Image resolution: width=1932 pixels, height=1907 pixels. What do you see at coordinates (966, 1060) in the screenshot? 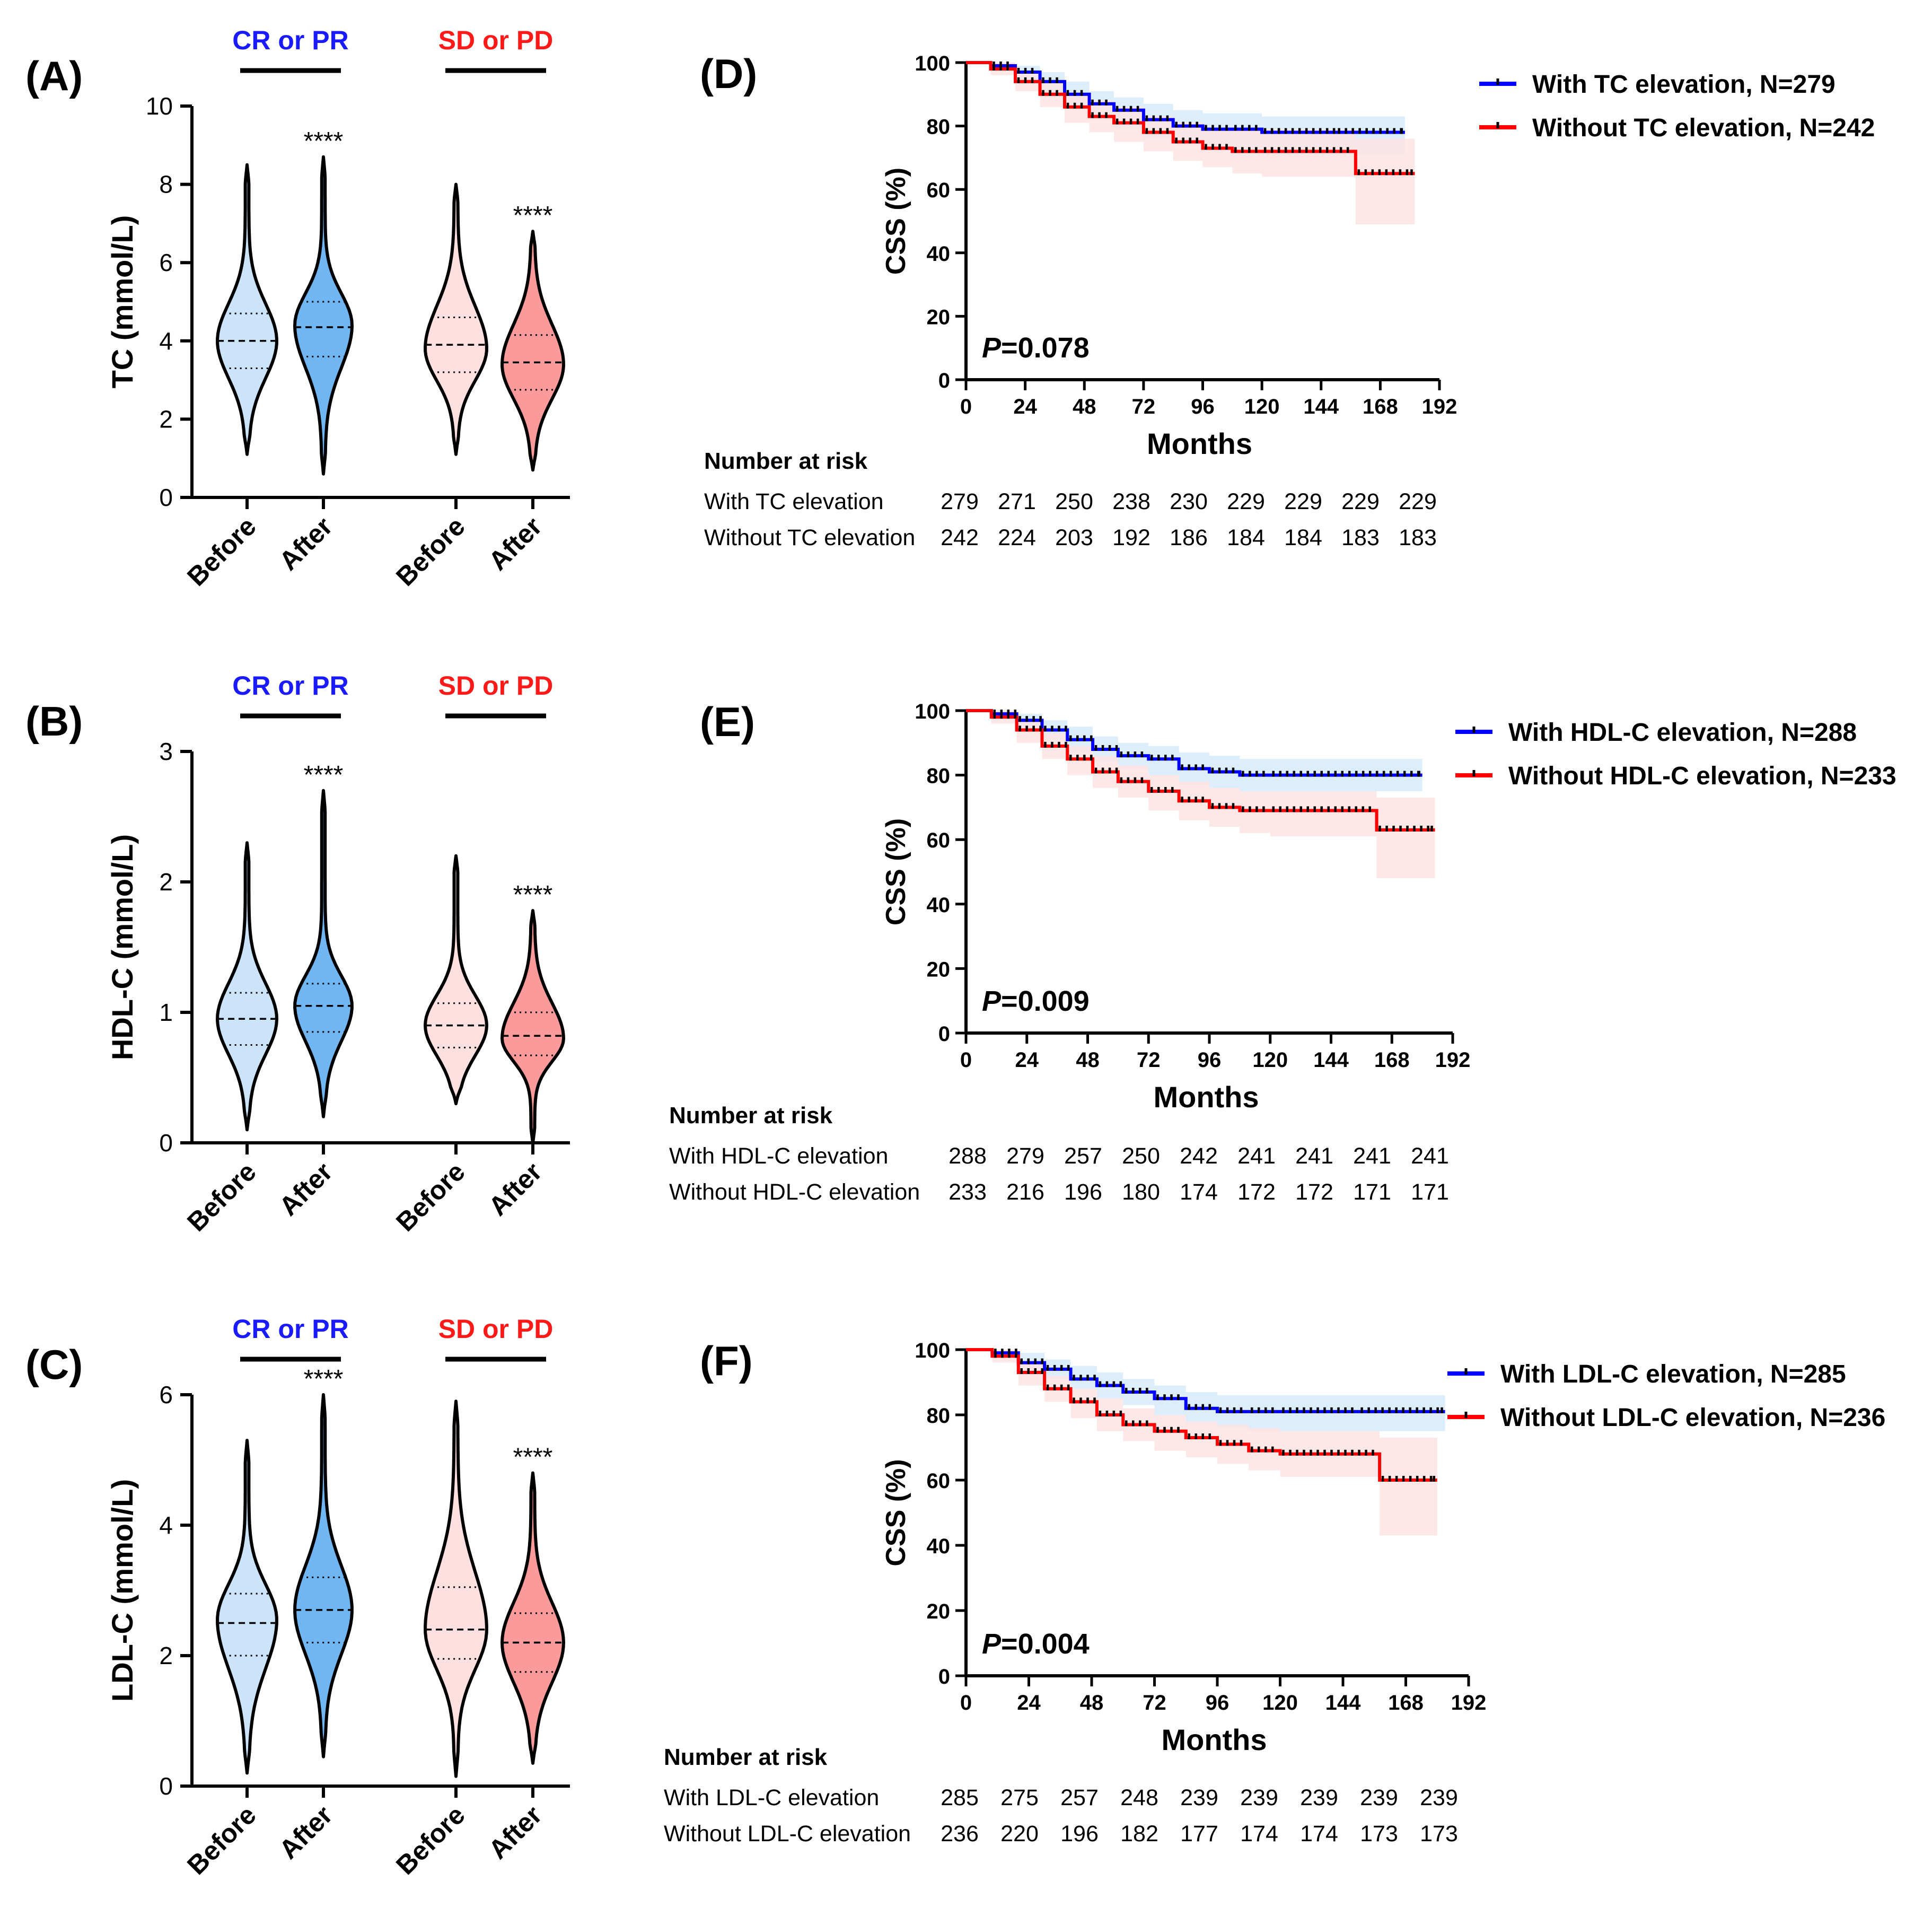
I see `x-tick-label: 0` at bounding box center [966, 1060].